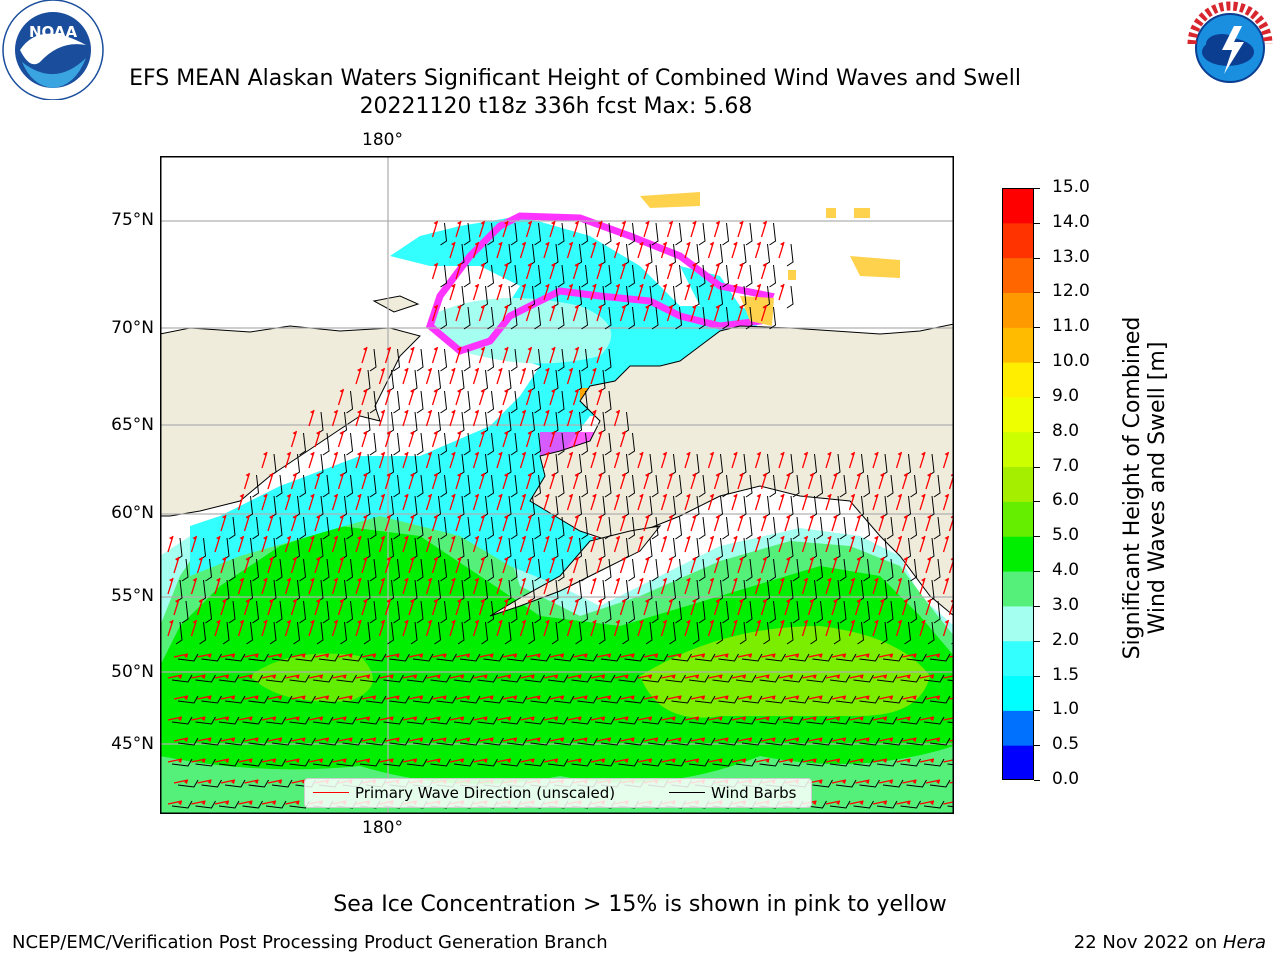 This screenshot has height=960, width=1280. Describe the element at coordinates (1018, 414) in the screenshot. I see `colorbar-swatch` at that location.